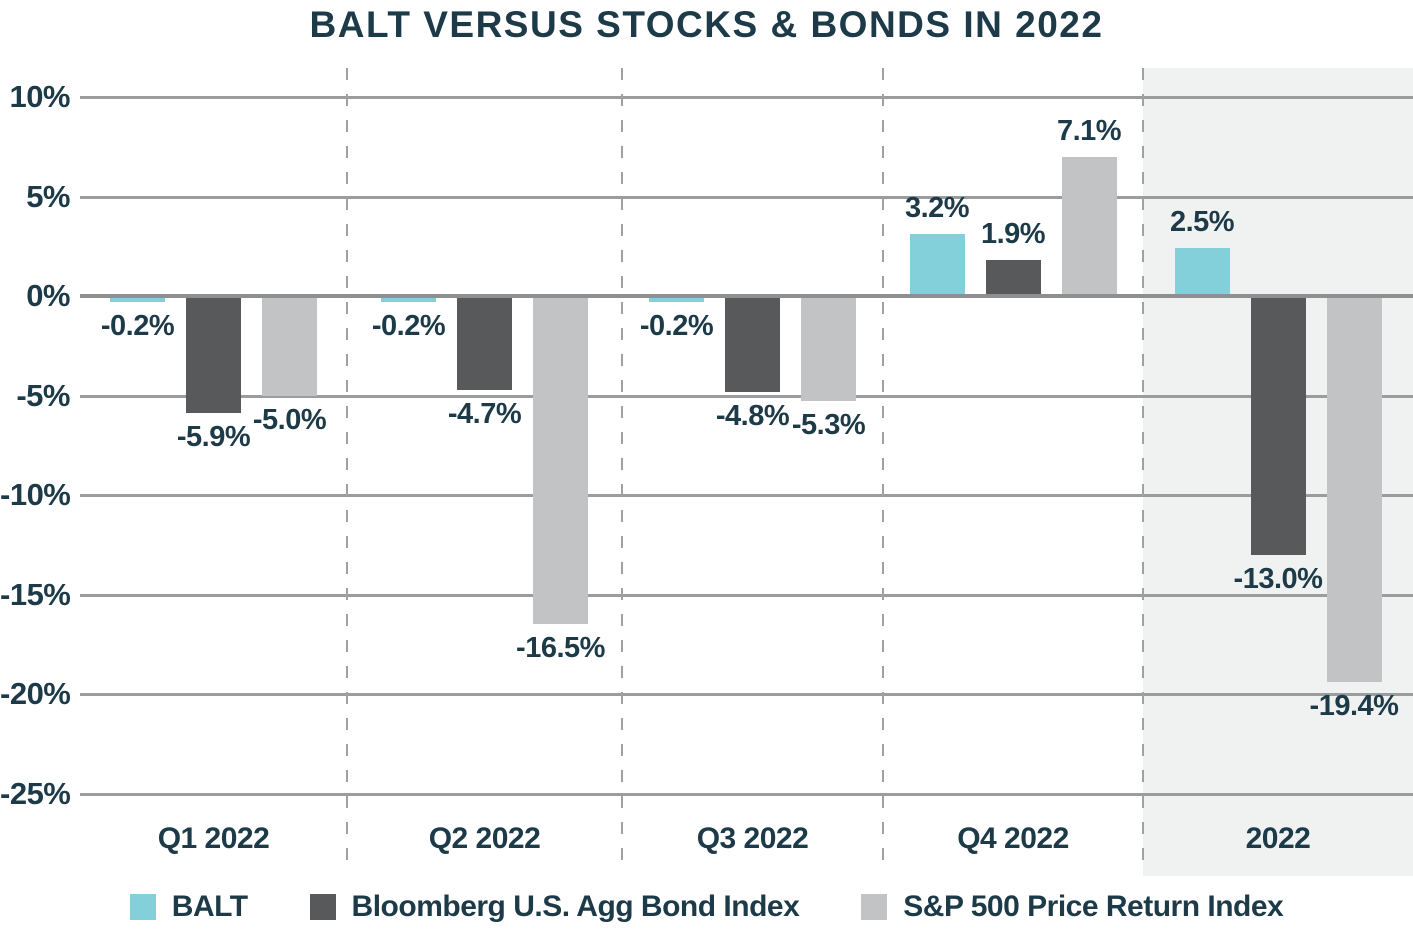 This screenshot has width=1413, height=935. What do you see at coordinates (937, 266) in the screenshot?
I see `bar-balt-q4-2022` at bounding box center [937, 266].